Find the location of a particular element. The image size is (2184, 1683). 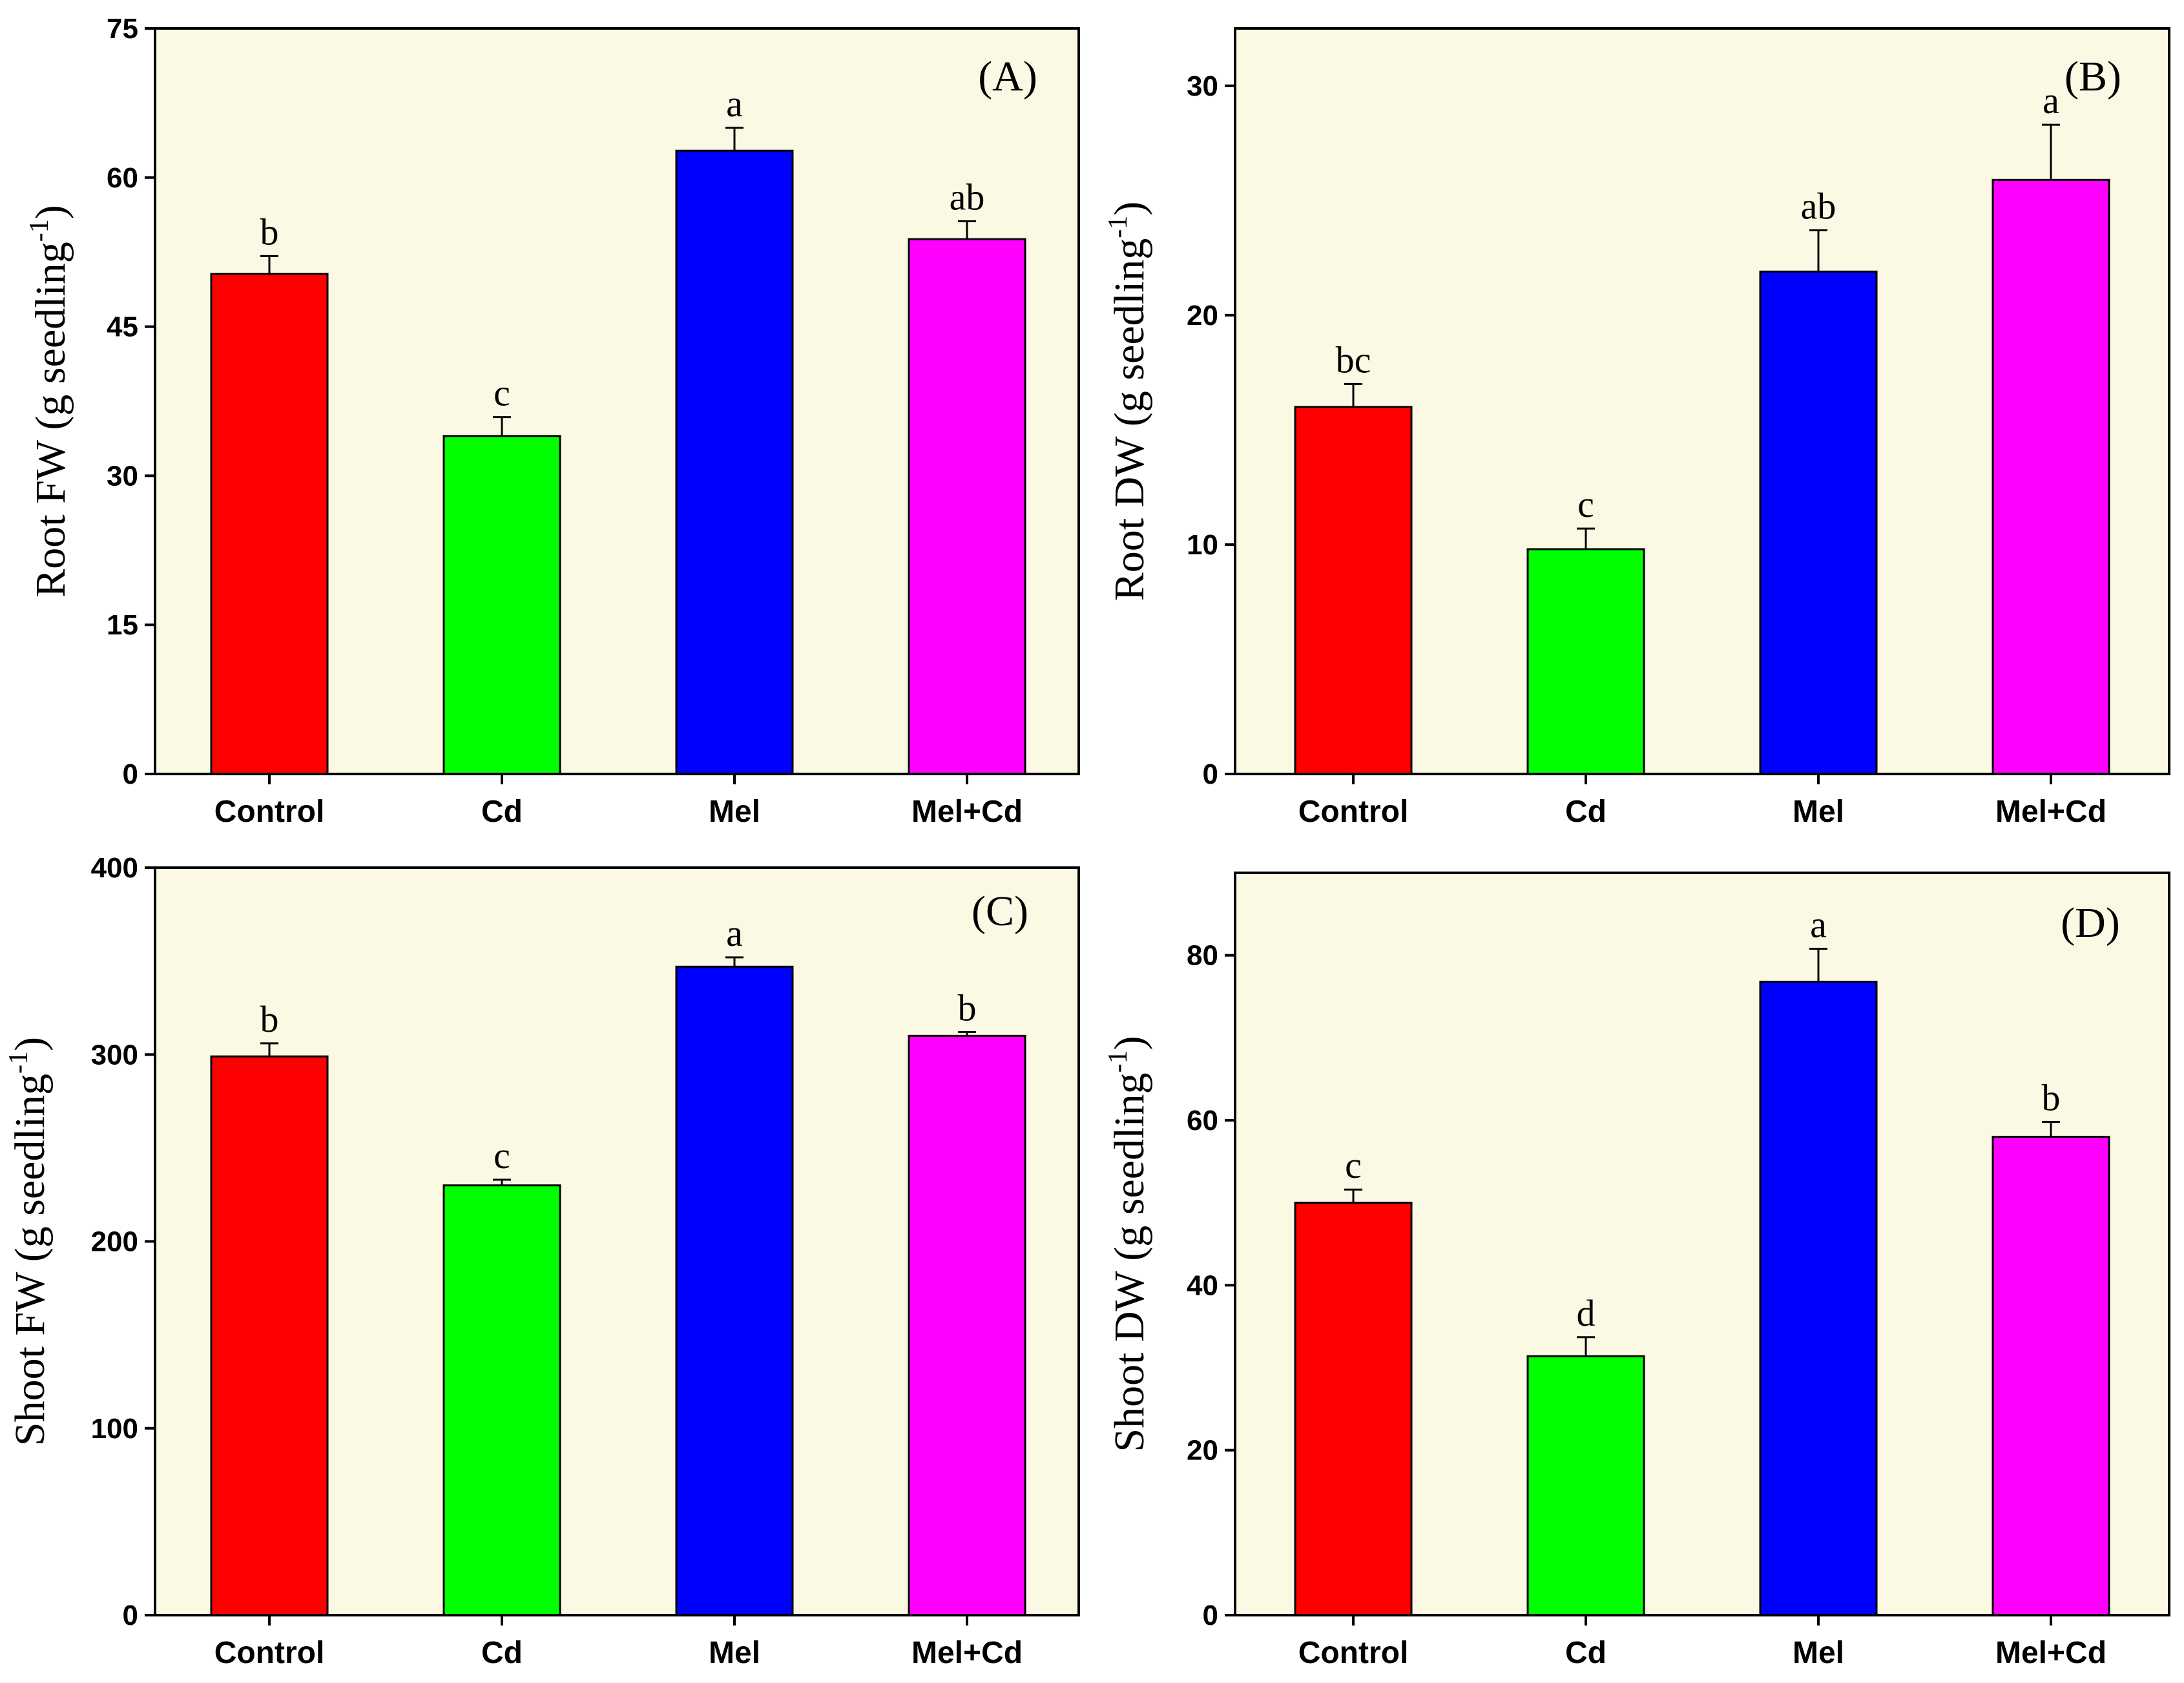

panel-a-bar-mel is located at coordinates (734, 462).